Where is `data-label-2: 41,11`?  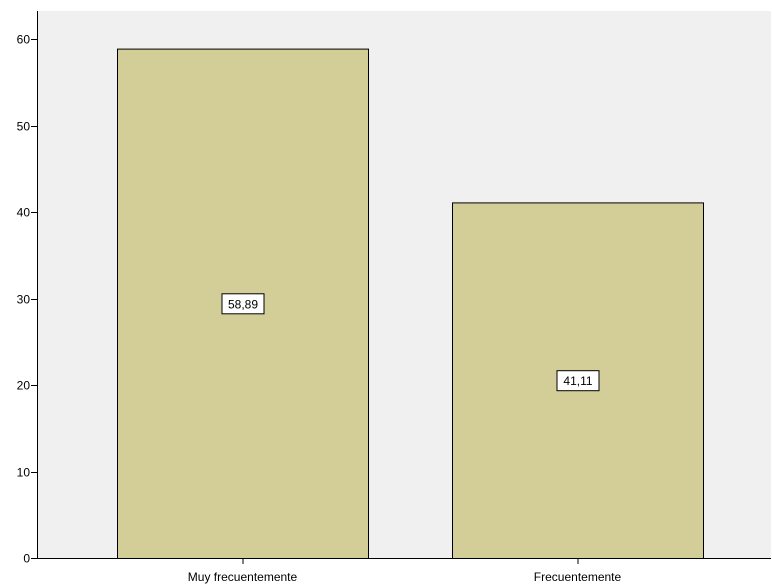
data-label-2: 41,11 is located at coordinates (577, 381).